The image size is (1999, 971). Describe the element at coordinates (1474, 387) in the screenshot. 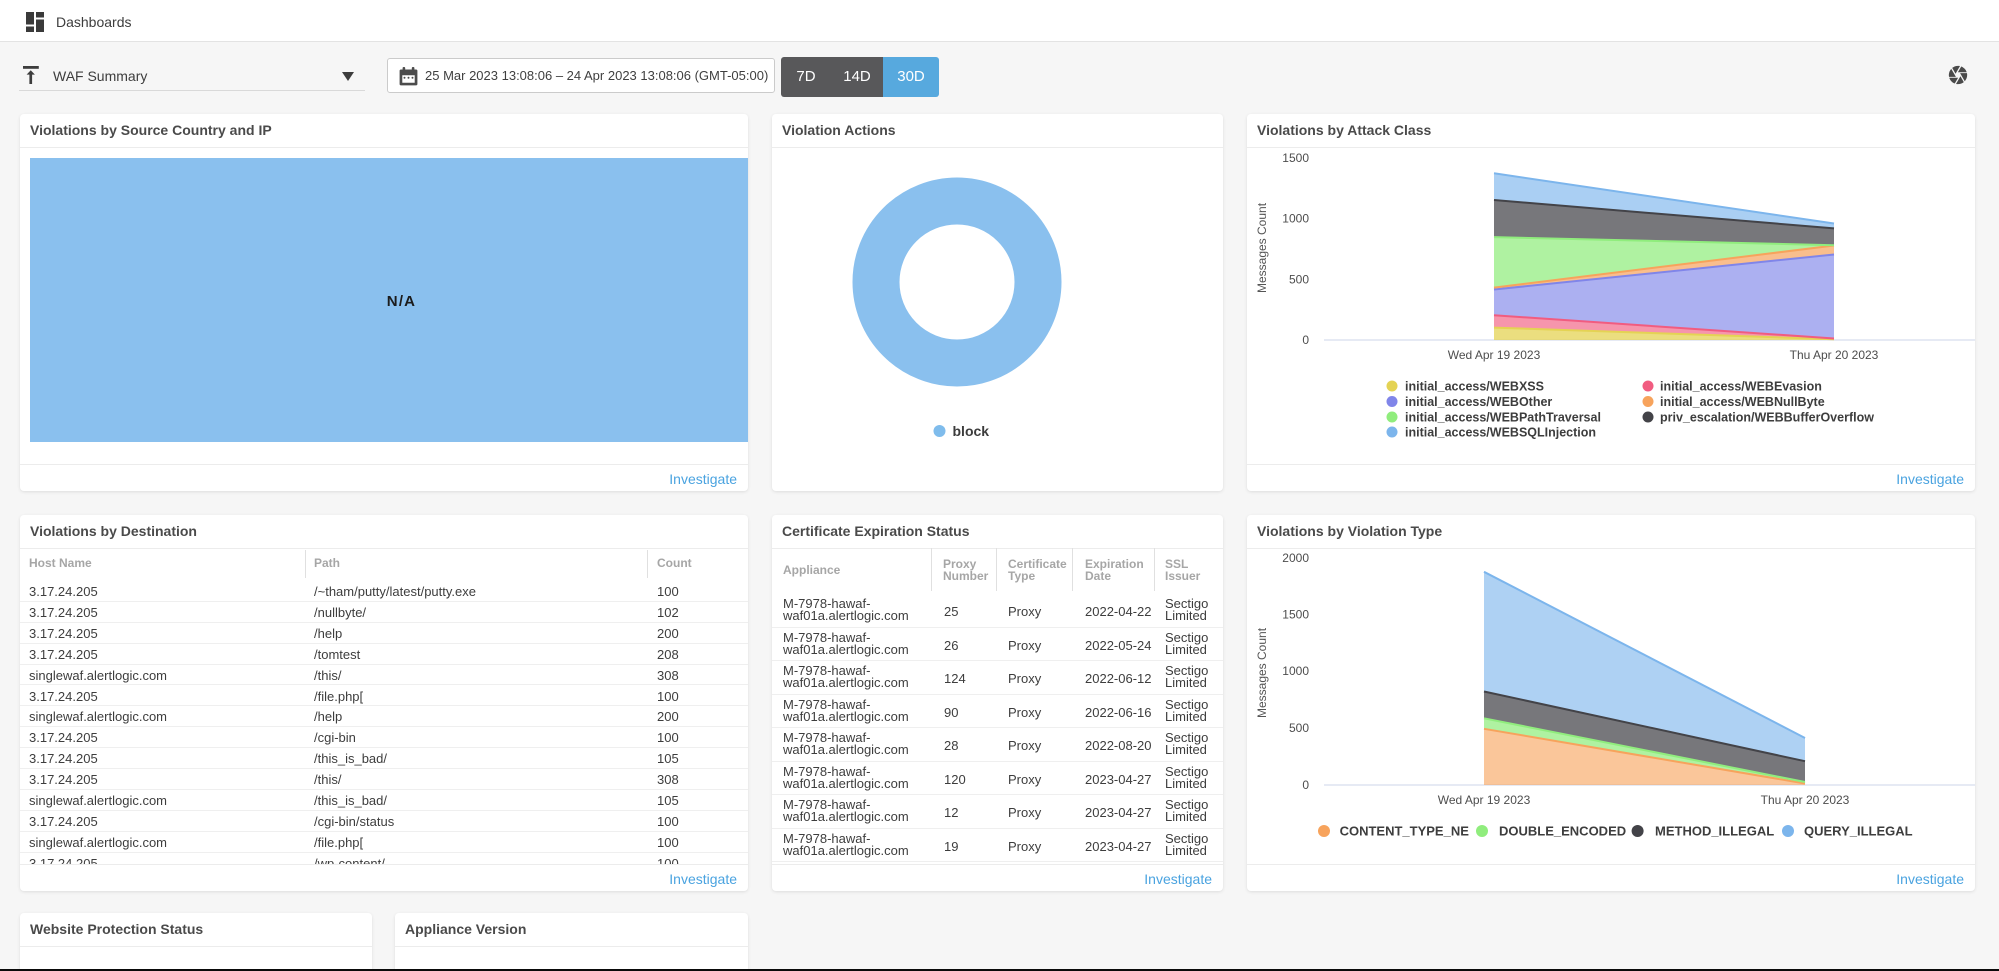

I see `svg-text: initial_access/WEBXSS` at that location.